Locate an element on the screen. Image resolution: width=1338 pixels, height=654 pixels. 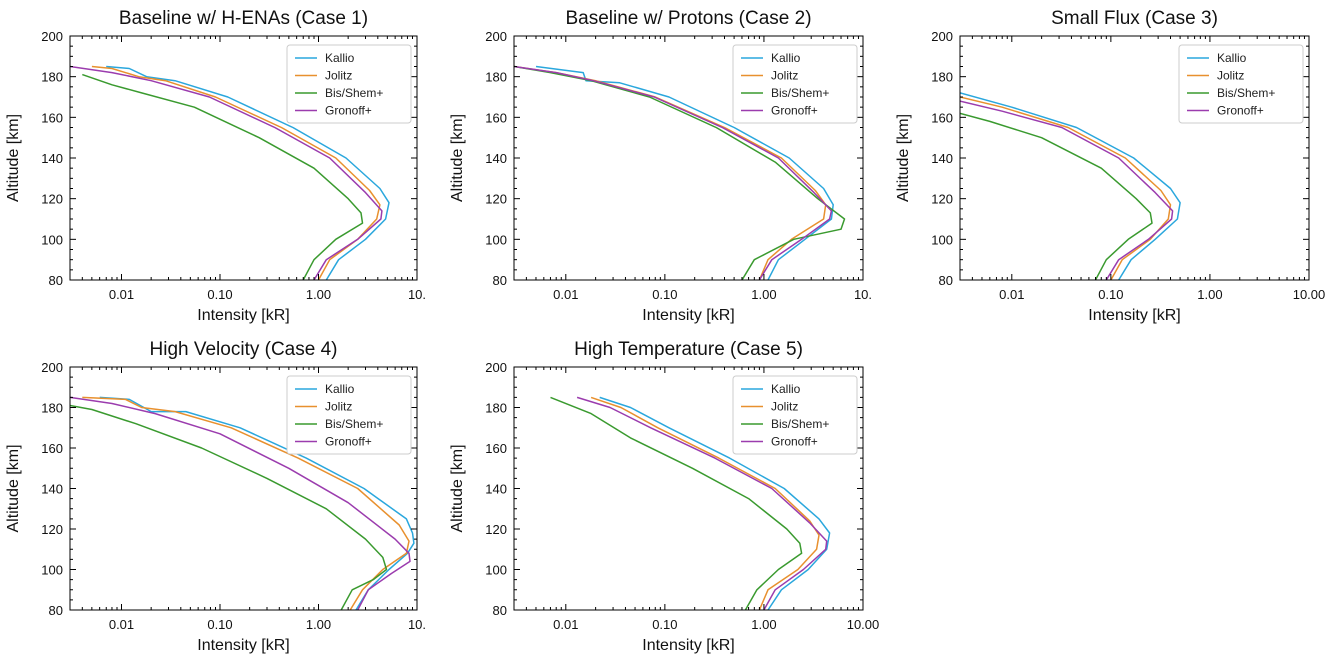
x-tick-label: 10.00 is located at coordinates (1309, 294).